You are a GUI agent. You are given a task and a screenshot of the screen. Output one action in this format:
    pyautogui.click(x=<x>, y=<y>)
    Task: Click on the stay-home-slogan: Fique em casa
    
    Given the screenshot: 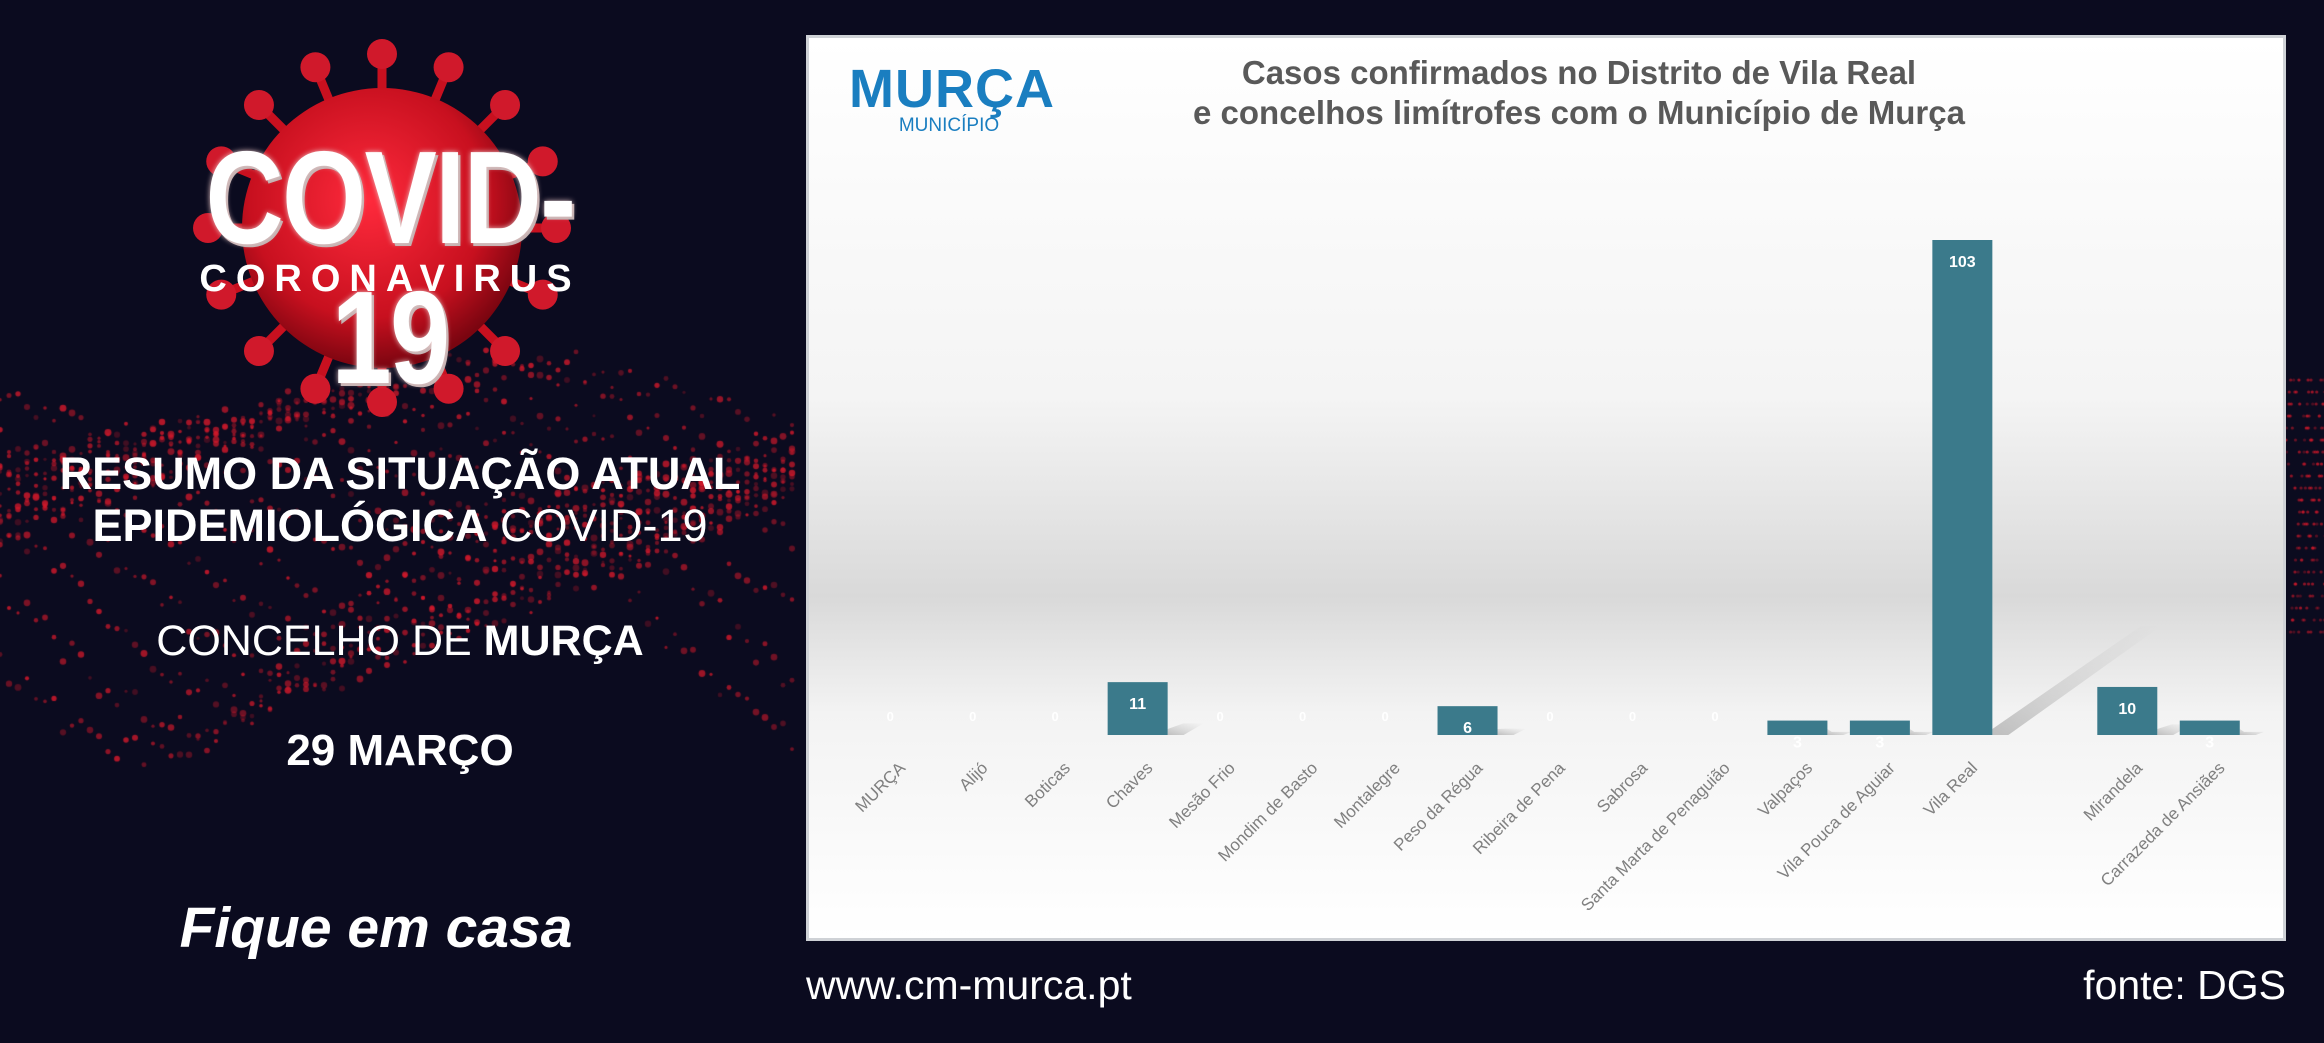 What is the action you would take?
    pyautogui.click(x=376, y=928)
    